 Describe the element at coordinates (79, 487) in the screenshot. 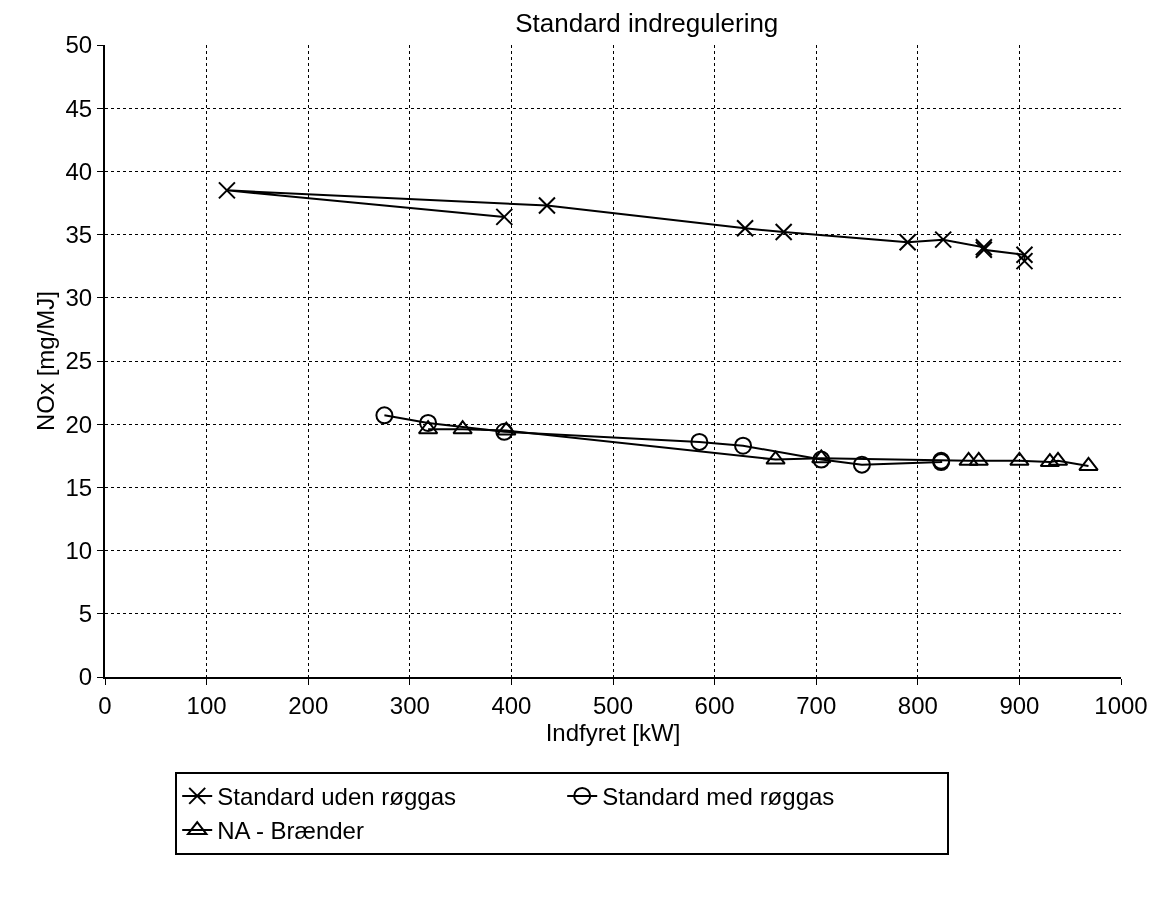

I see `y-tick-label: 15` at that location.